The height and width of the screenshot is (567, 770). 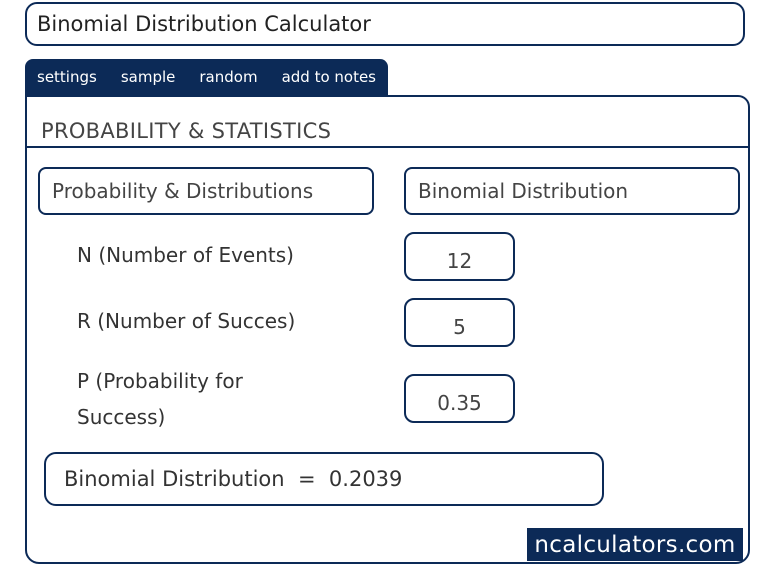 What do you see at coordinates (204, 24) in the screenshot?
I see `calculator-title: Binomial Distribution Calculator` at bounding box center [204, 24].